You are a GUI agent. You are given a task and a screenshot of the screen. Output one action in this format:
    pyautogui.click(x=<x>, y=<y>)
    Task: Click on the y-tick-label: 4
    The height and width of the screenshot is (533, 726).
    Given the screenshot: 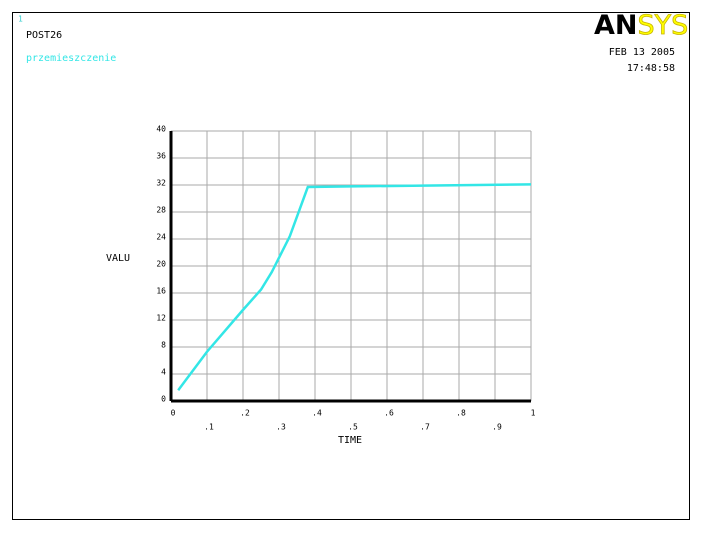 What is the action you would take?
    pyautogui.click(x=163, y=372)
    